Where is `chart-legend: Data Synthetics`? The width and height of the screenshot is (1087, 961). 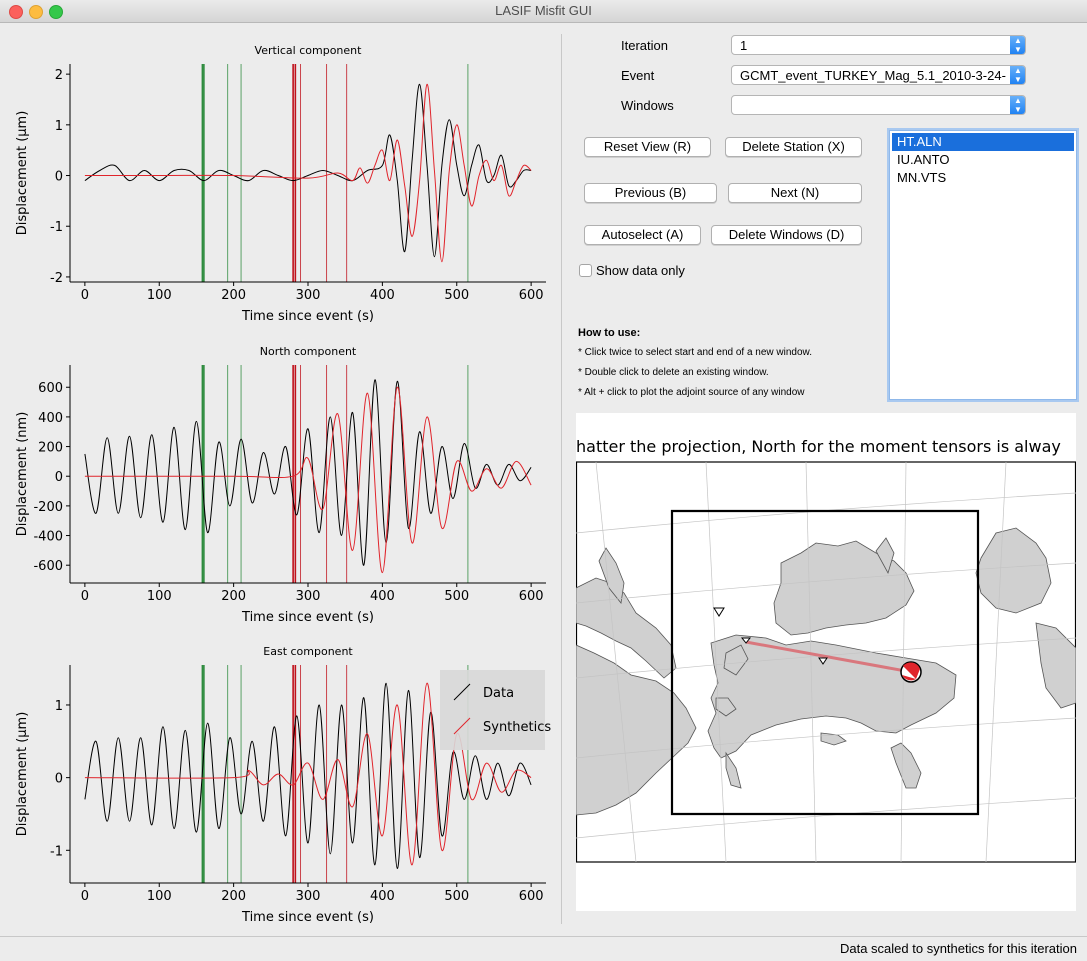
chart-legend: Data Synthetics is located at coordinates (495, 710).